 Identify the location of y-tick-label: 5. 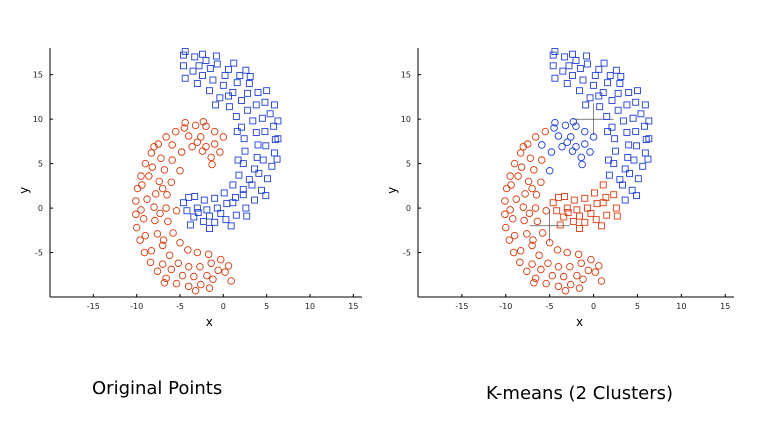
(40, 164).